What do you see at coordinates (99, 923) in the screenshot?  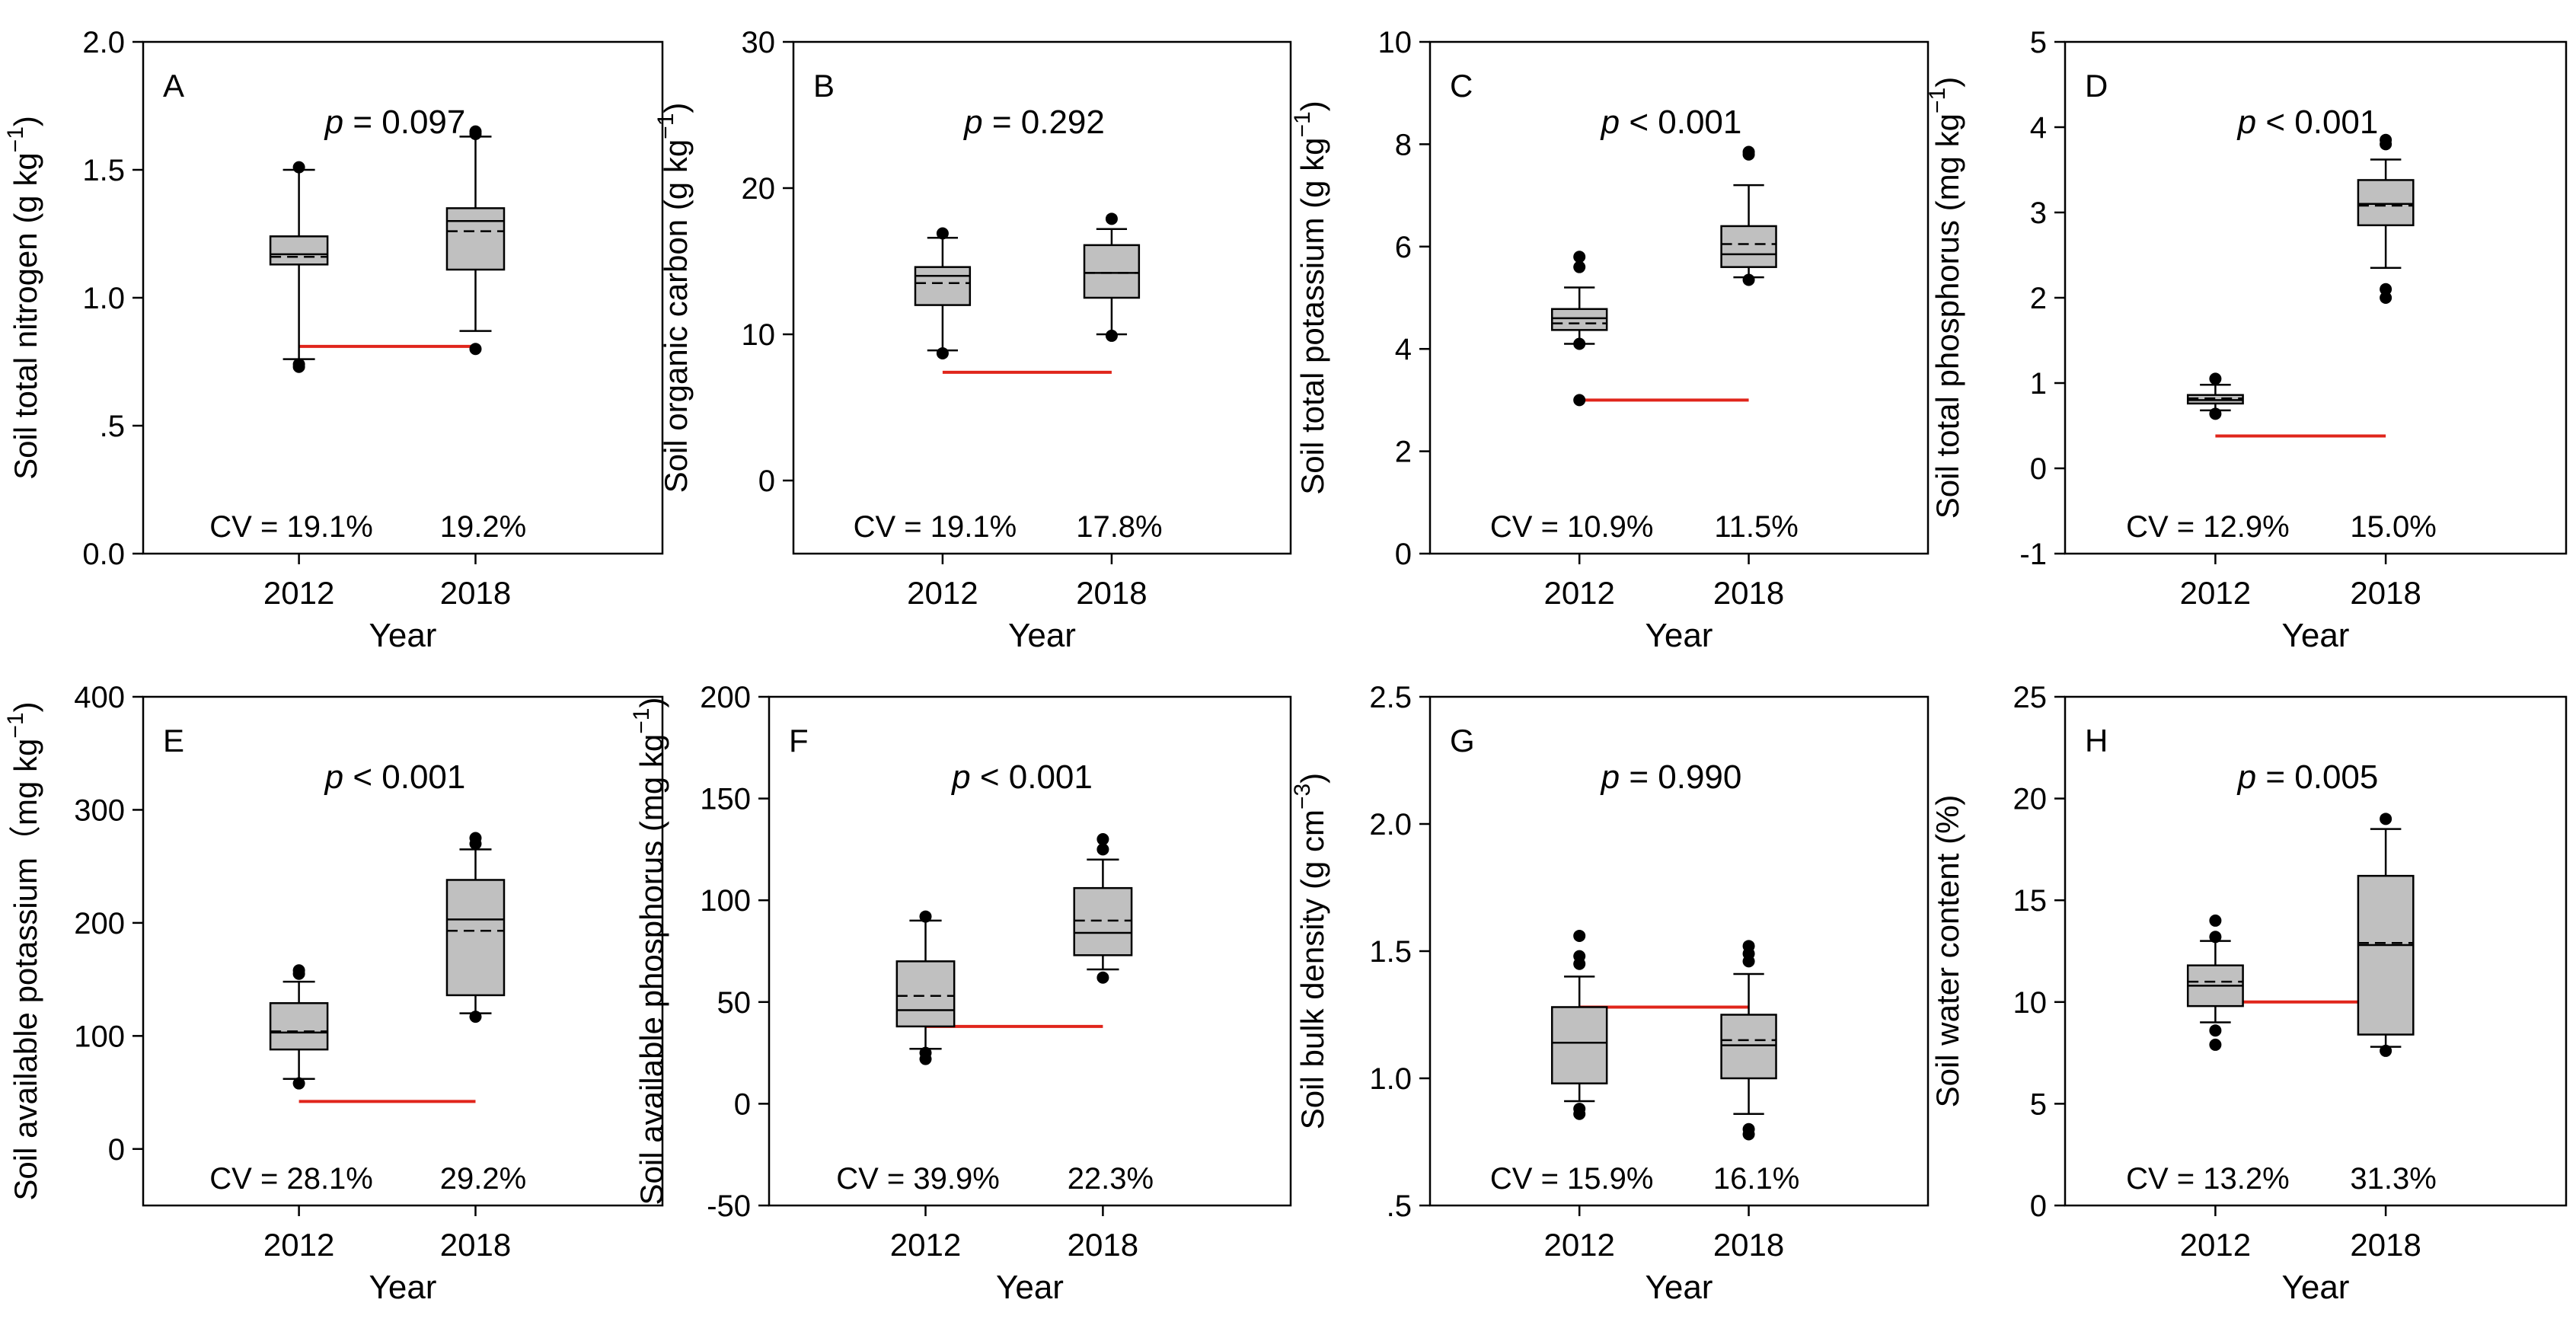 I see `y-tick-label: 200` at bounding box center [99, 923].